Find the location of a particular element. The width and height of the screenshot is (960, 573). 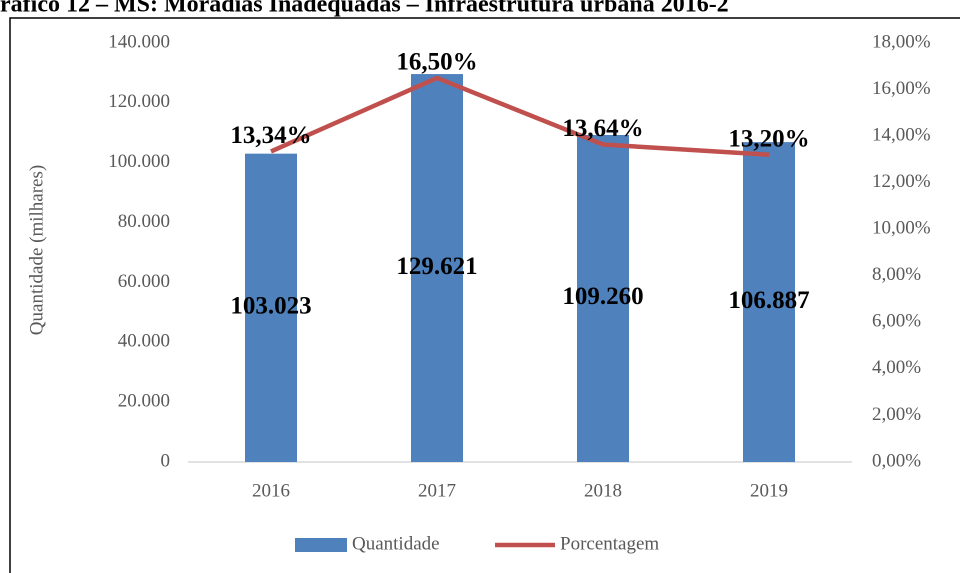

legend-swatch is located at coordinates (321, 545).